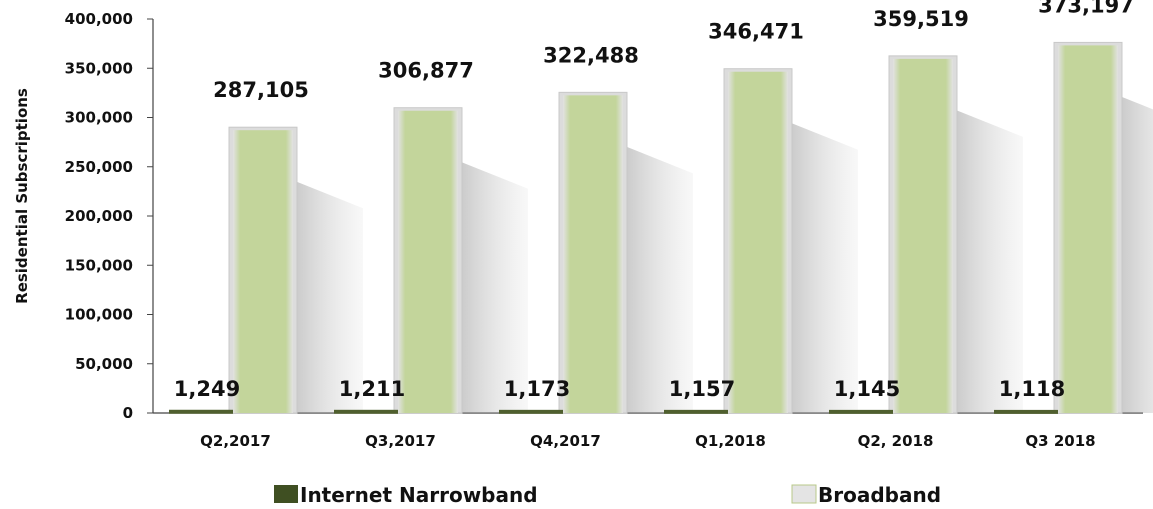 The width and height of the screenshot is (1153, 509). What do you see at coordinates (537, 389) in the screenshot?
I see `narrowband-data-label: 1,173` at bounding box center [537, 389].